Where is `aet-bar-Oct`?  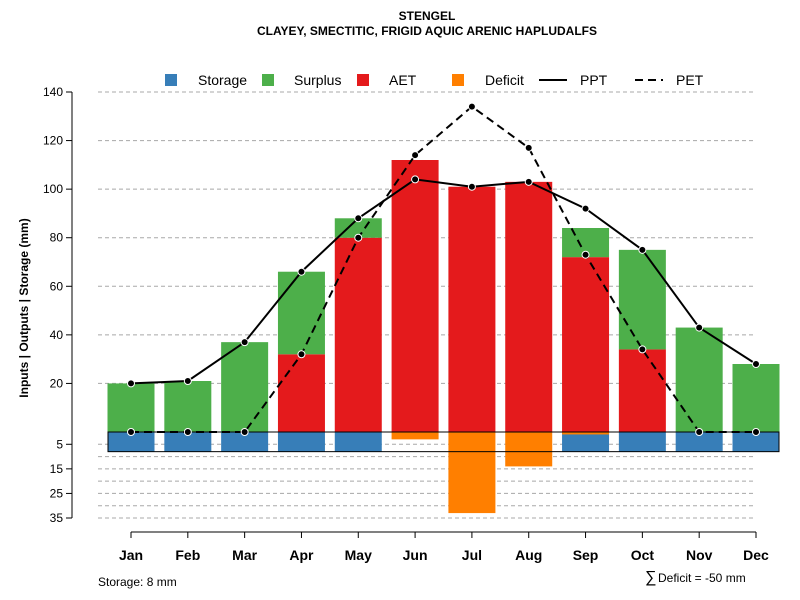 aet-bar-Oct is located at coordinates (642, 390).